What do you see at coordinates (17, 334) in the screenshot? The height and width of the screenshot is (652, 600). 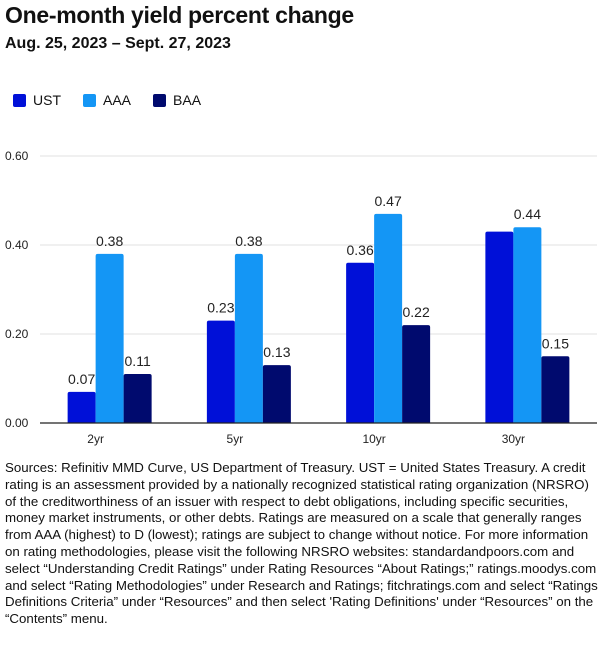 I see `y-tick-label: 0.20` at bounding box center [17, 334].